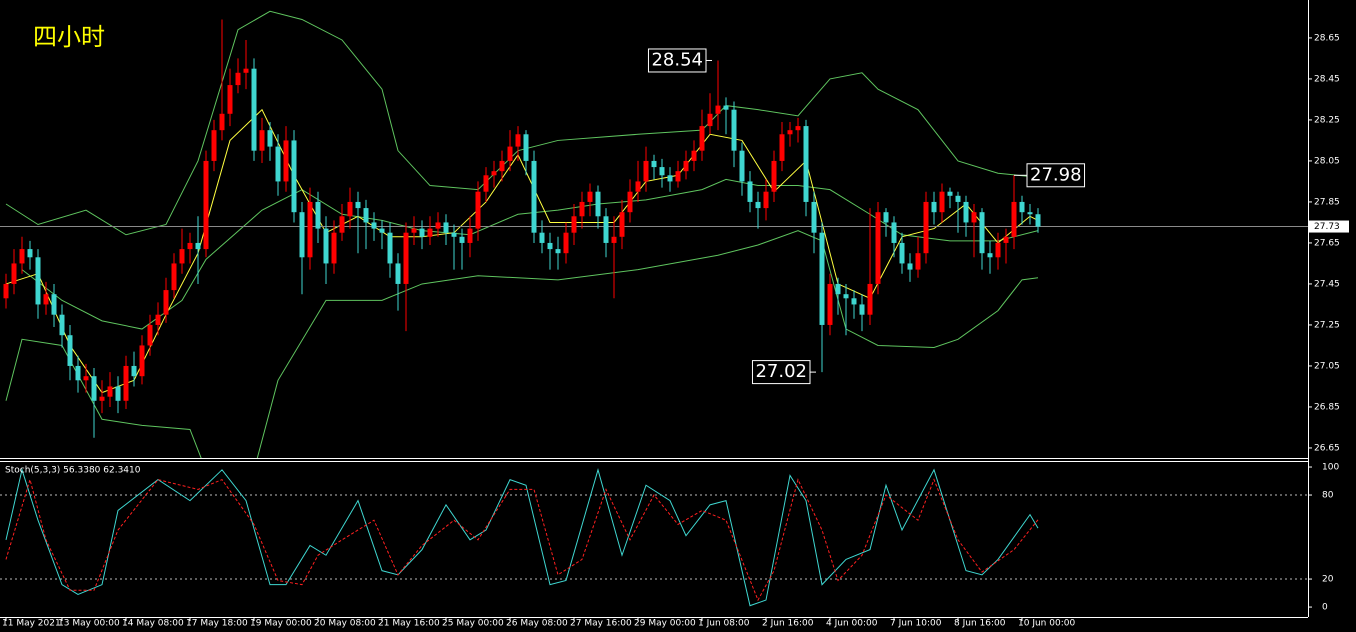 Image resolution: width=1356 pixels, height=632 pixels. What do you see at coordinates (677, 59) in the screenshot?
I see `price-annotation: 28.54` at bounding box center [677, 59].